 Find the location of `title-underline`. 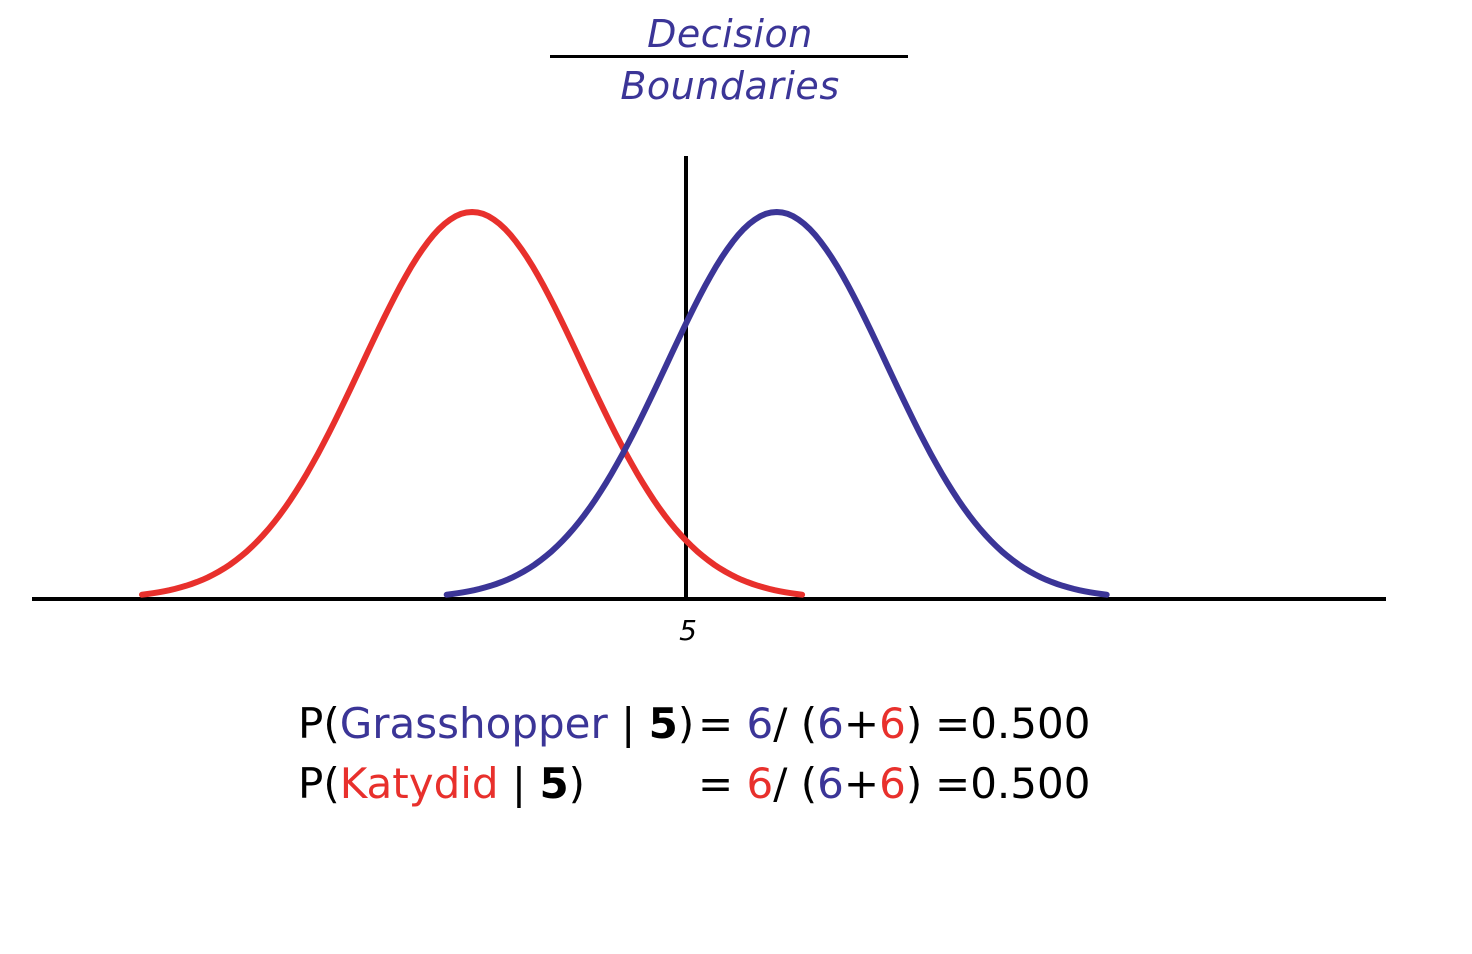

title-underline is located at coordinates (729, 56).